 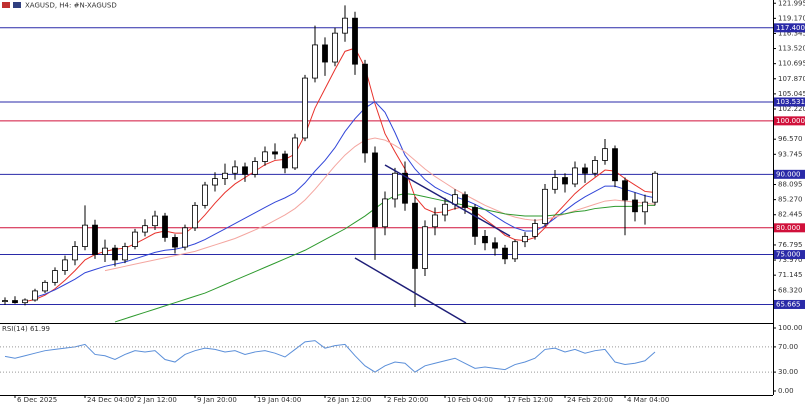 I want to click on x-tick-label: 2 Jan 12:00, so click(x=157, y=400).